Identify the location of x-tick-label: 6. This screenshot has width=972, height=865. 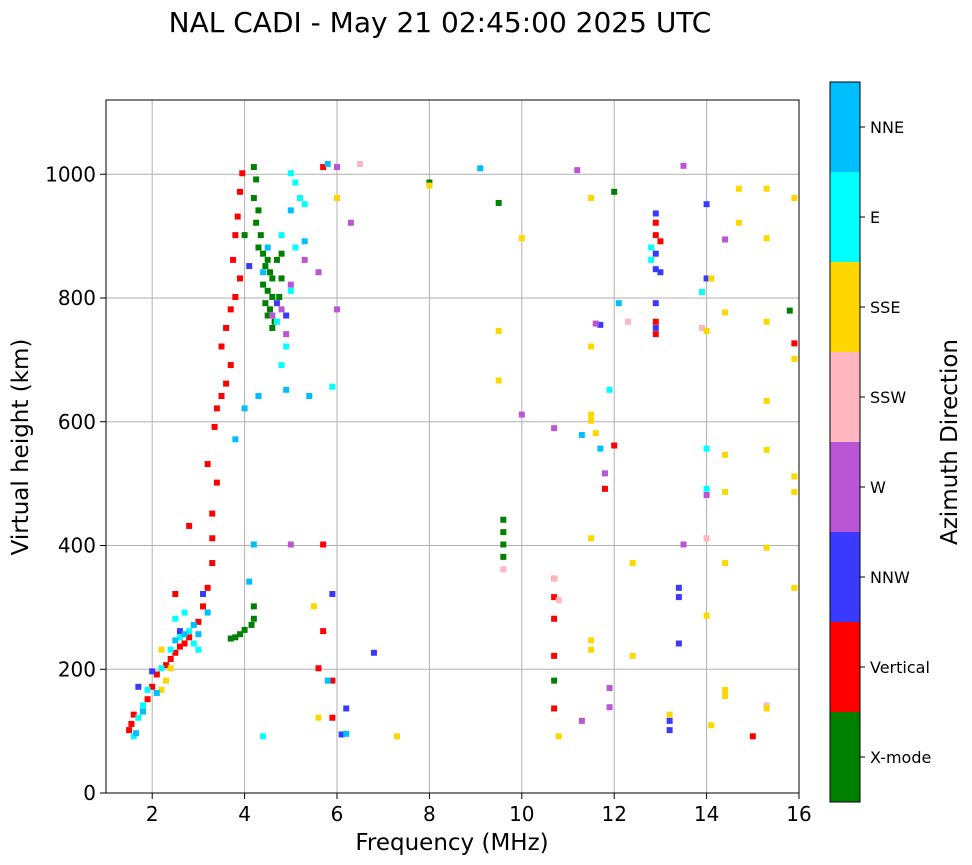
(337, 814).